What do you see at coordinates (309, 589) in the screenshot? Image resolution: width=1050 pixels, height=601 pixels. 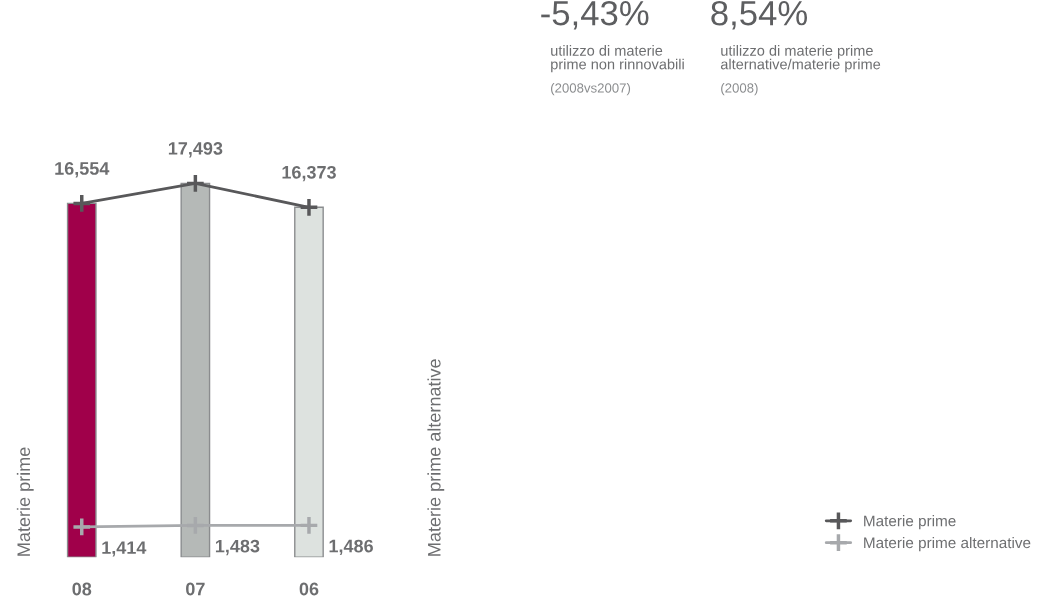 I see `x-tick-label: 06` at bounding box center [309, 589].